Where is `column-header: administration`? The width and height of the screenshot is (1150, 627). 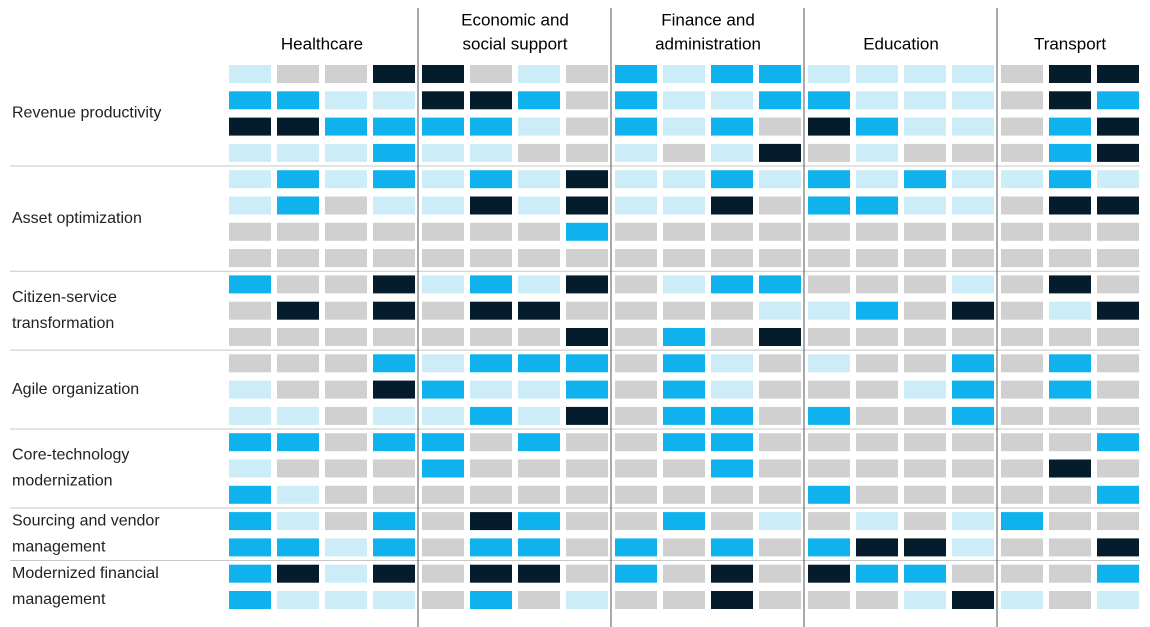
column-header: administration is located at coordinates (708, 43).